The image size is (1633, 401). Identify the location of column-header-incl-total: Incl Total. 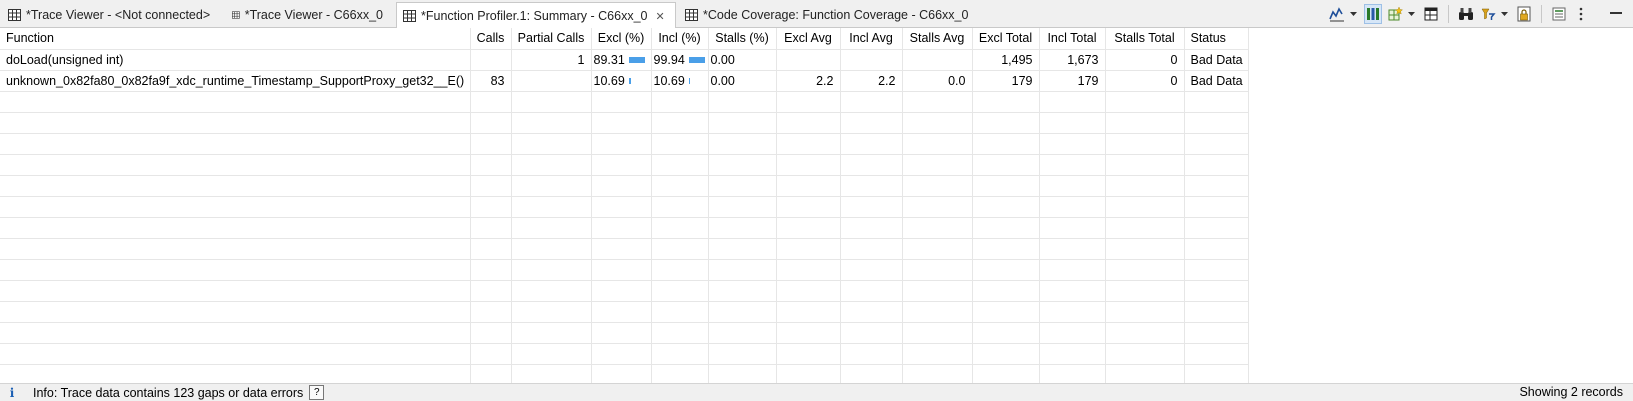
(1072, 39).